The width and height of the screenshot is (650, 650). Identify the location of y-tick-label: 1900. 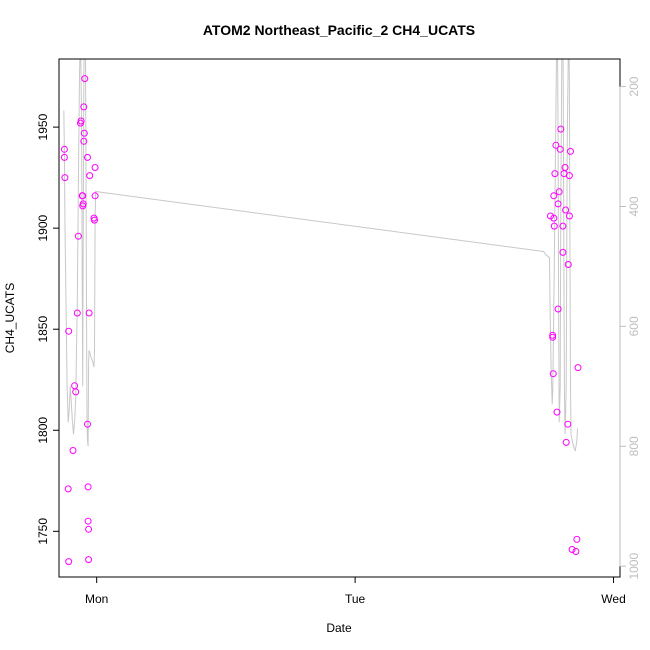
(43, 227).